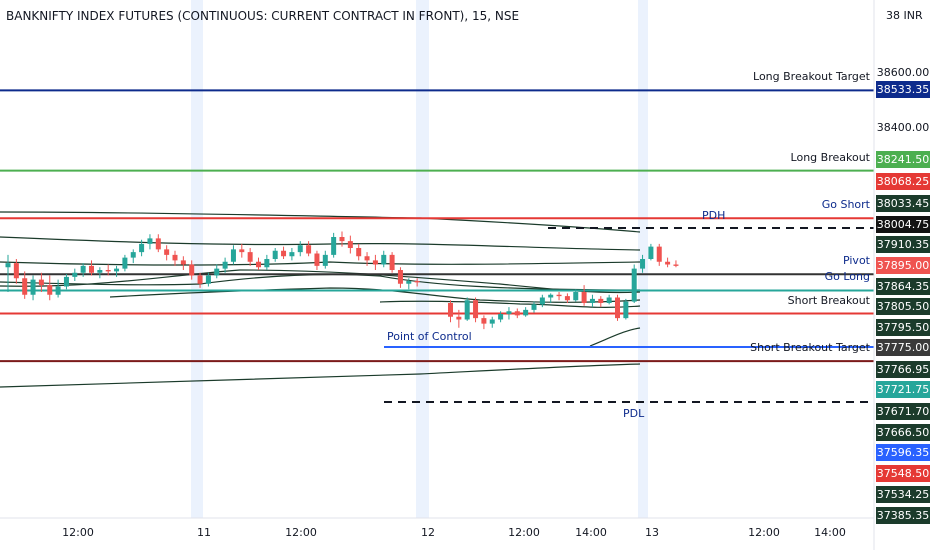 The image size is (932, 550). Describe the element at coordinates (904, 15) in the screenshot. I see `currency-label: 38 INR` at that location.